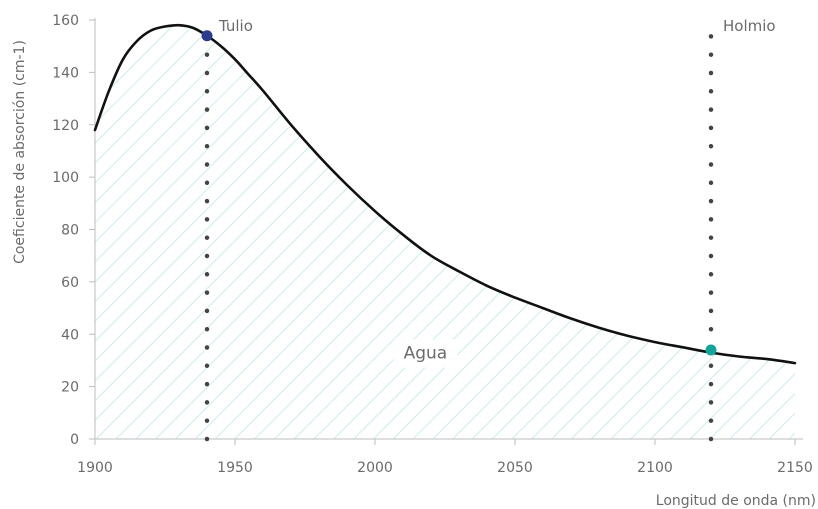 The height and width of the screenshot is (509, 818). Describe the element at coordinates (207, 36) in the screenshot. I see `marker-tulio` at that location.